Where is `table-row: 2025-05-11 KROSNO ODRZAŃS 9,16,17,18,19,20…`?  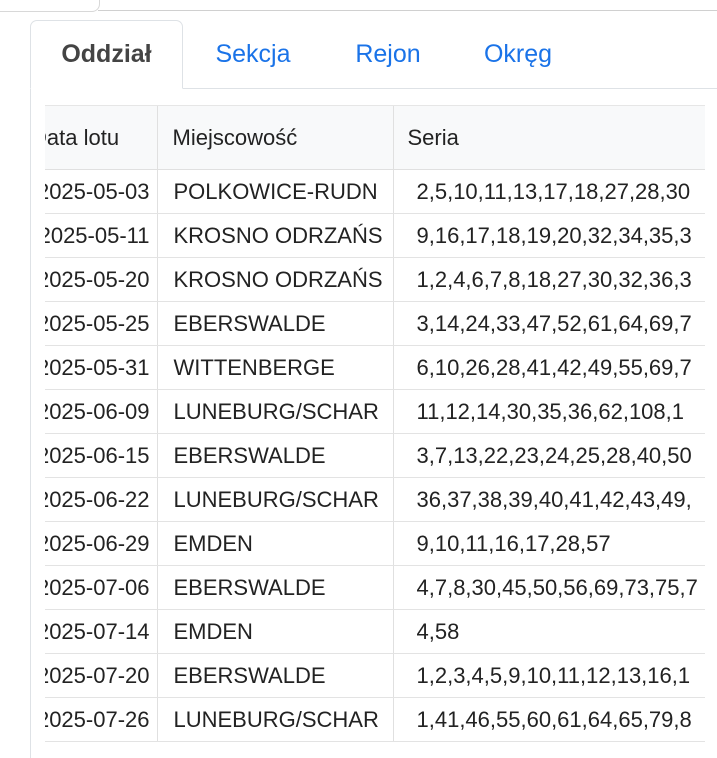 table-row: 2025-05-11 KROSNO ODRZAŃS 9,16,17,18,19,20… is located at coordinates (375, 235).